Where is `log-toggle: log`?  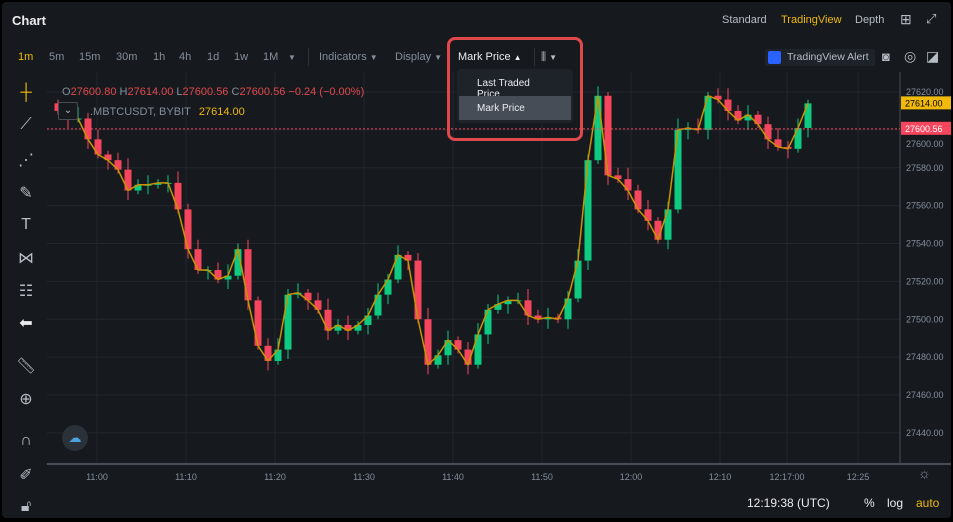 log-toggle: log is located at coordinates (895, 503).